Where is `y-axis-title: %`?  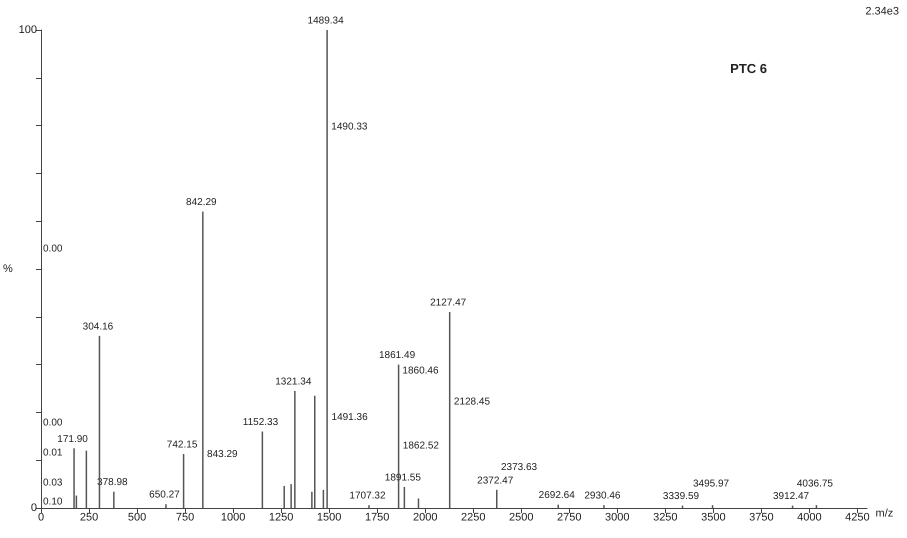
y-axis-title: % is located at coordinates (8, 269).